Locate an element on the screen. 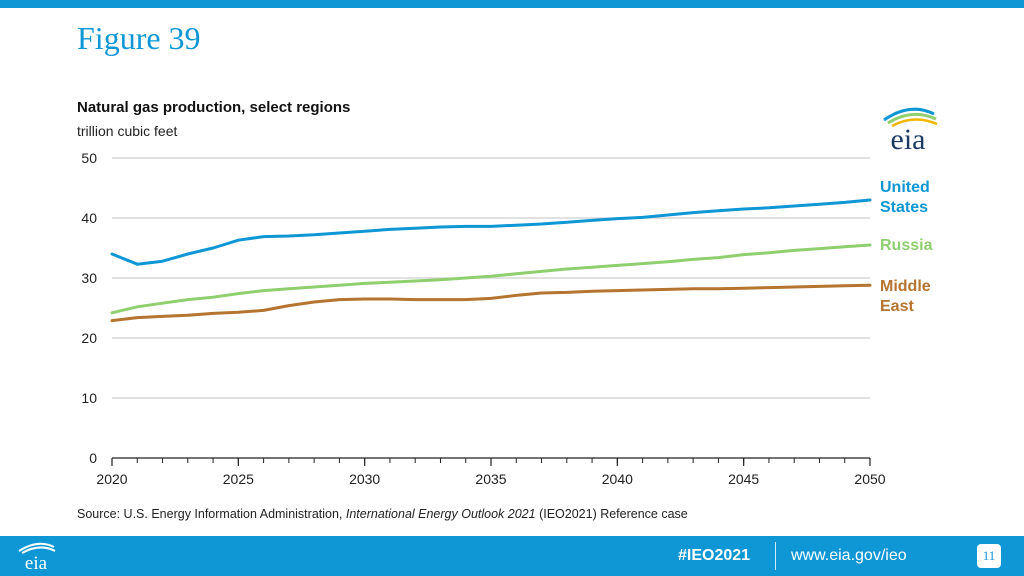  footer-hashtag: #IEO2021 is located at coordinates (714, 555).